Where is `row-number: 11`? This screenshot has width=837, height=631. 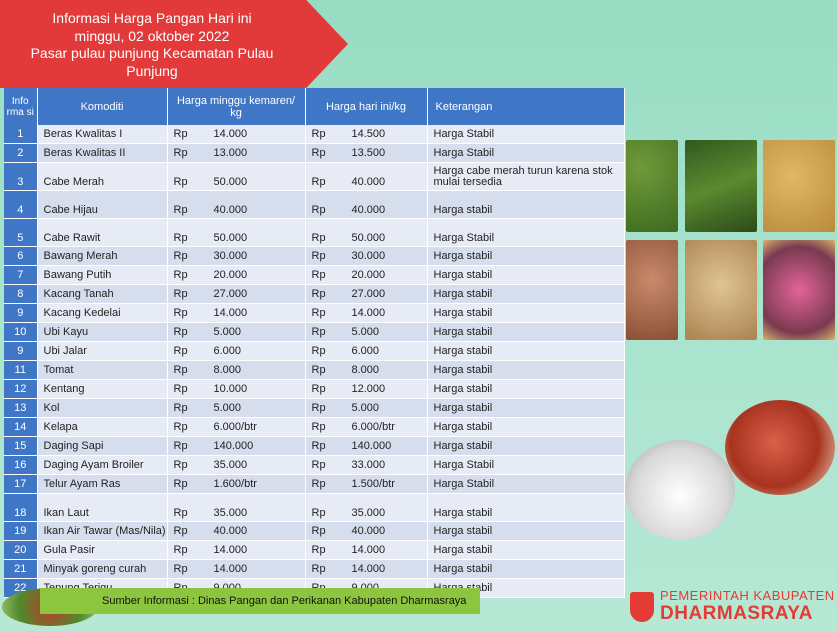
row-number: 11 is located at coordinates (21, 370).